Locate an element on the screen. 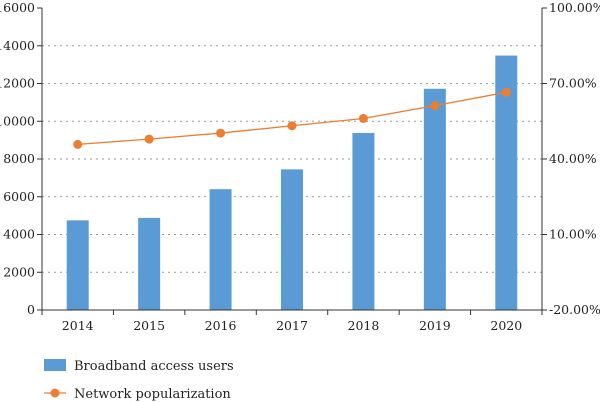 This screenshot has height=403, width=600. x-tick-label: 2015 is located at coordinates (149, 325).